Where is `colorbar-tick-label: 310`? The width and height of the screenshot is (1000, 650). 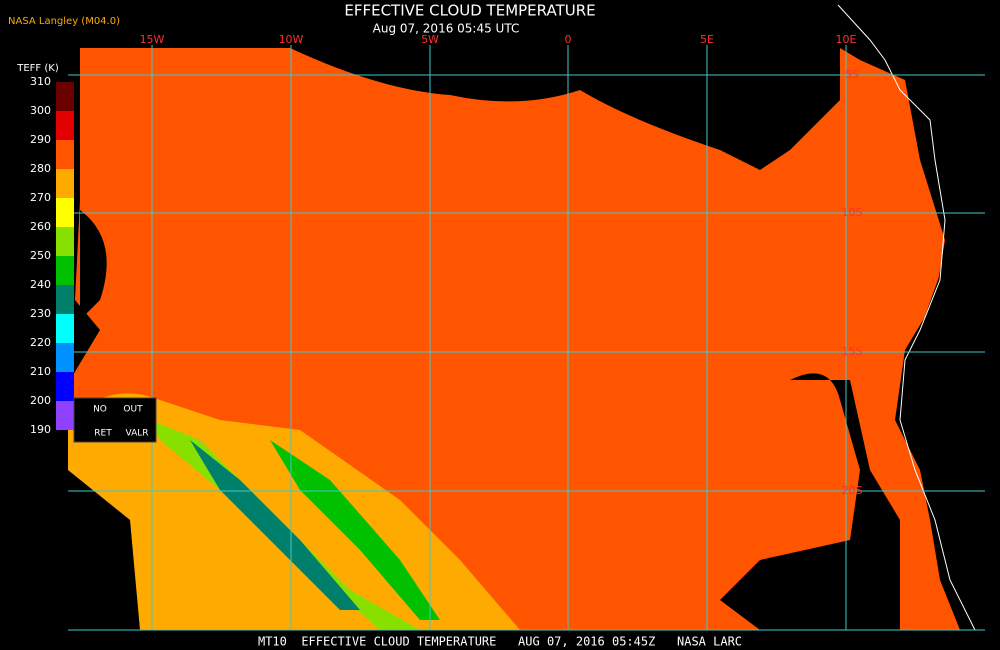
colorbar-tick-label: 310 is located at coordinates (40, 81).